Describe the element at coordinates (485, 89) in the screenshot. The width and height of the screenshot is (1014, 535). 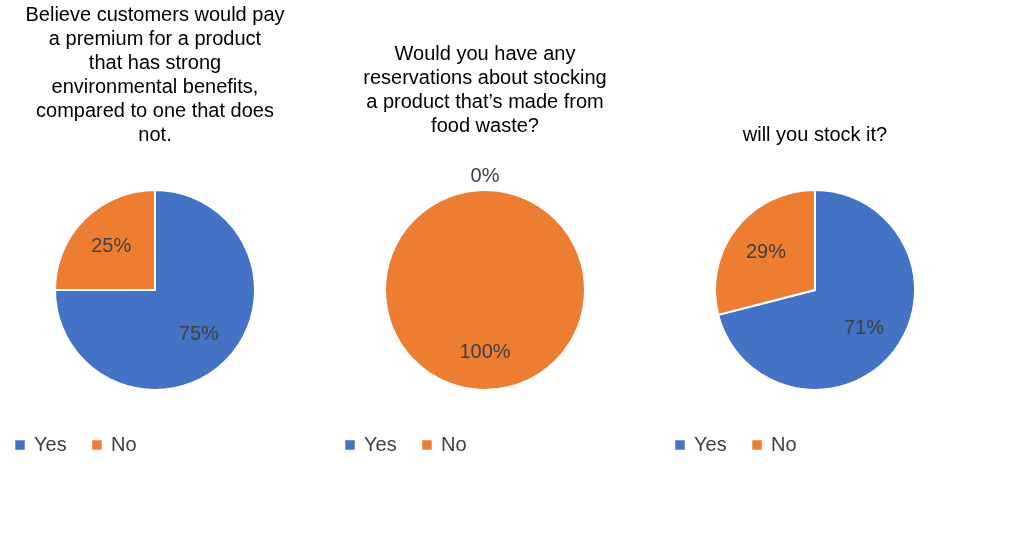
I see `chart-title: Would you have any reservations about stocking a product that’s made from food waste?` at that location.